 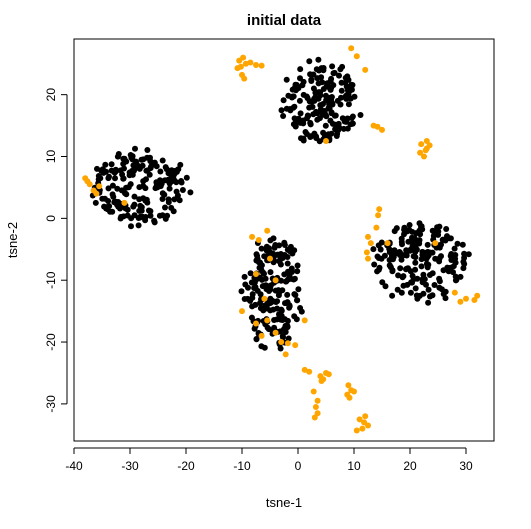 I want to click on x-tick-label: 0, so click(x=298, y=466).